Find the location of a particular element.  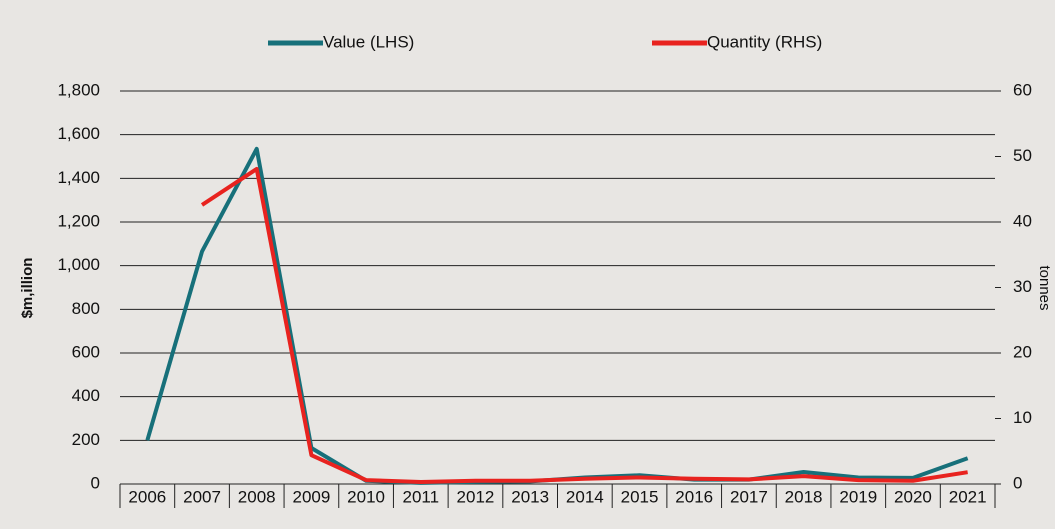

x-tick-label: 2008 is located at coordinates (257, 496).